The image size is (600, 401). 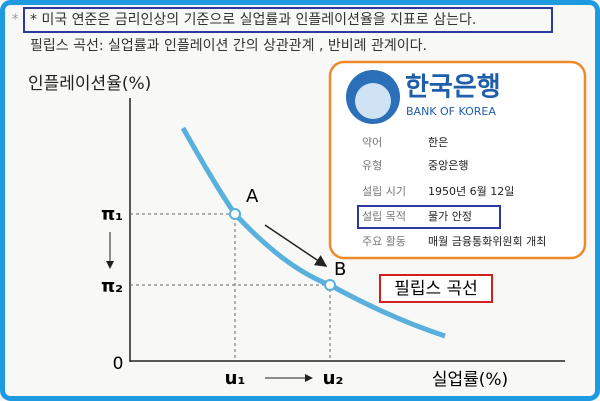 What do you see at coordinates (384, 216) in the screenshot?
I see `row-label: 설립 목적` at bounding box center [384, 216].